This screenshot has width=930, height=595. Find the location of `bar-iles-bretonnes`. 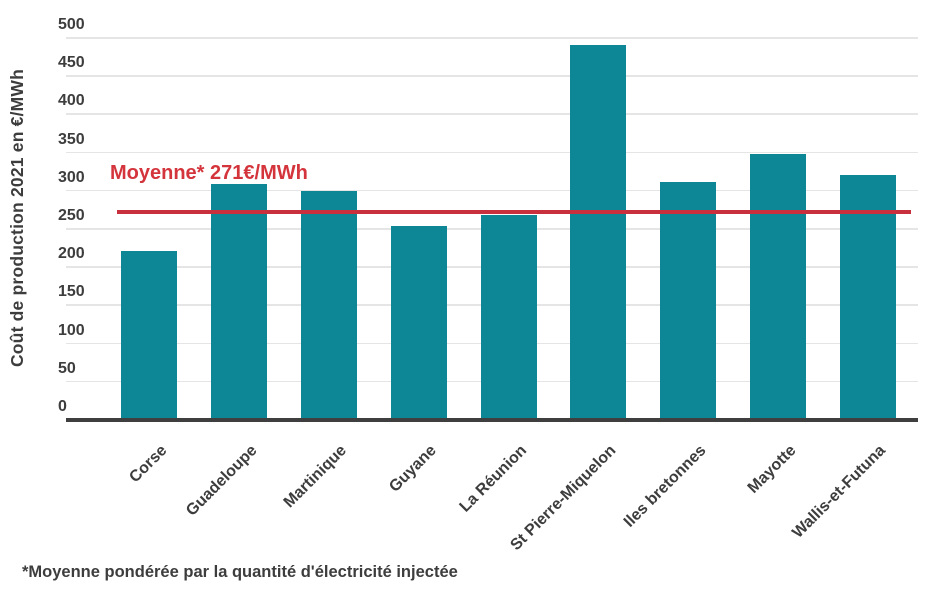

bar-iles-bretonnes is located at coordinates (688, 300).